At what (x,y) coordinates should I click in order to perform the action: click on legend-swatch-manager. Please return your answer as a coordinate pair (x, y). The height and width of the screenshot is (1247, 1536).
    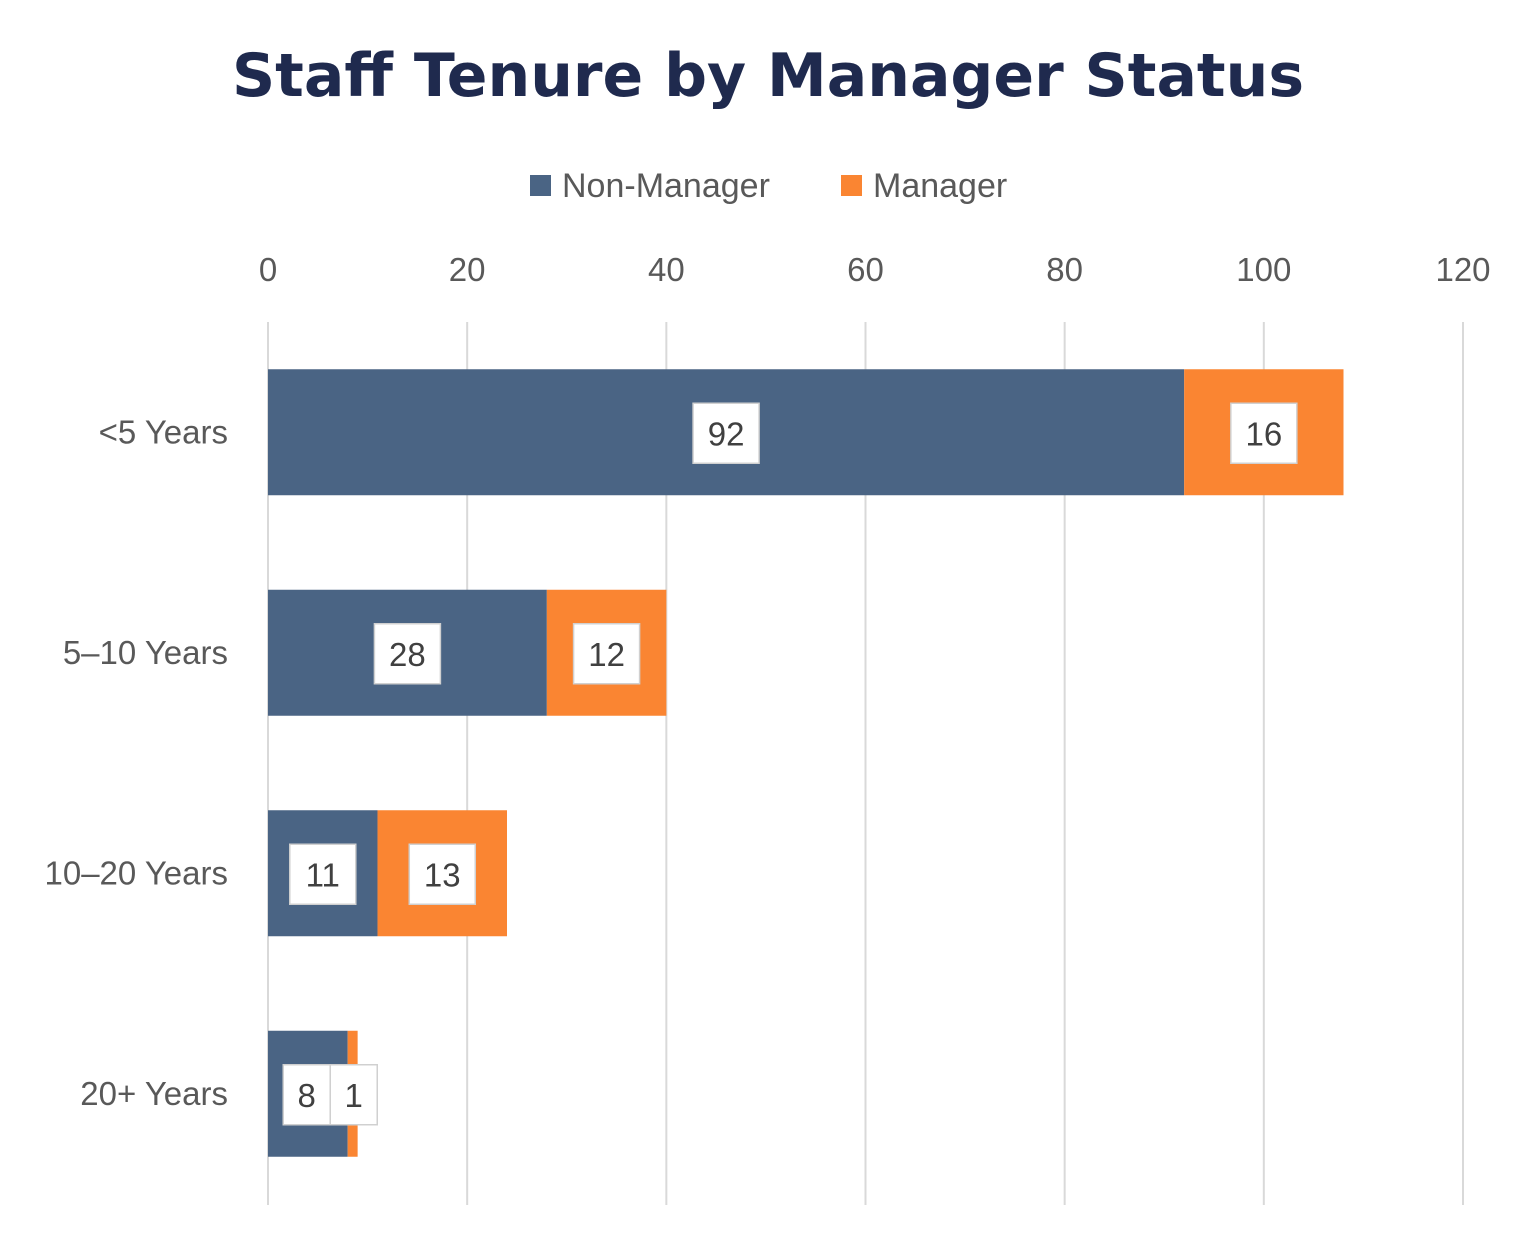
    Looking at the image, I should click on (851, 185).